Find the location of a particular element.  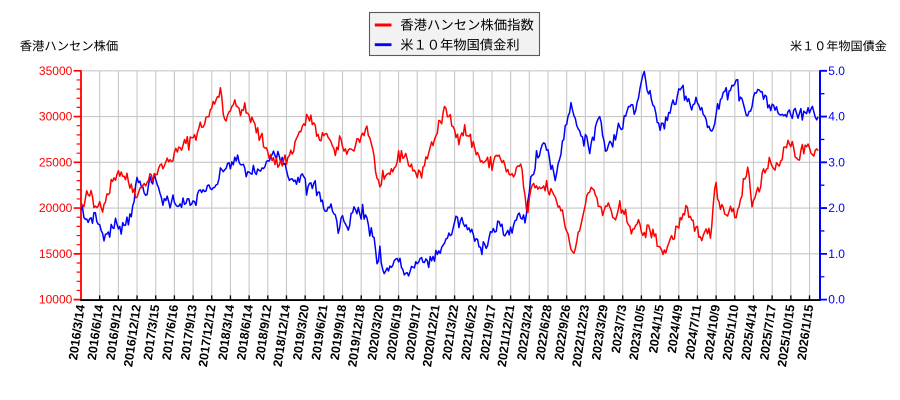

svg-text: 0.0 is located at coordinates (836, 300).